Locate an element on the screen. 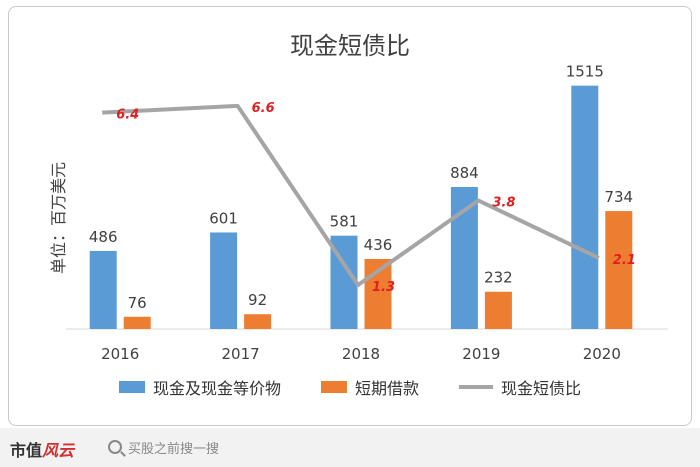 The width and height of the screenshot is (700, 467). data-label-short-borrowing-2017: 92 is located at coordinates (257, 300).